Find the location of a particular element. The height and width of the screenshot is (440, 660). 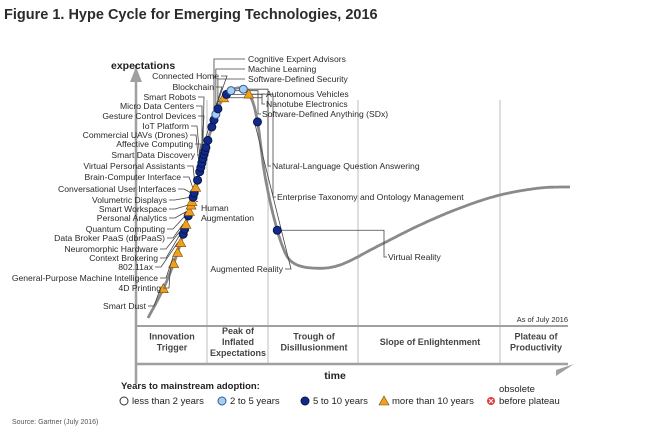

phase-label-peak: Expectations is located at coordinates (238, 353).